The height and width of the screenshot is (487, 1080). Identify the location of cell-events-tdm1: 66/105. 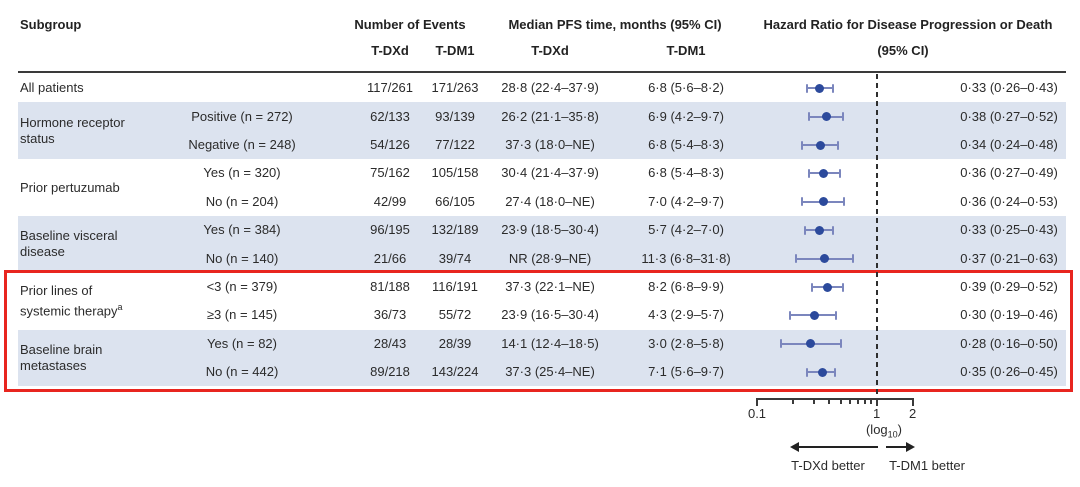
(455, 201).